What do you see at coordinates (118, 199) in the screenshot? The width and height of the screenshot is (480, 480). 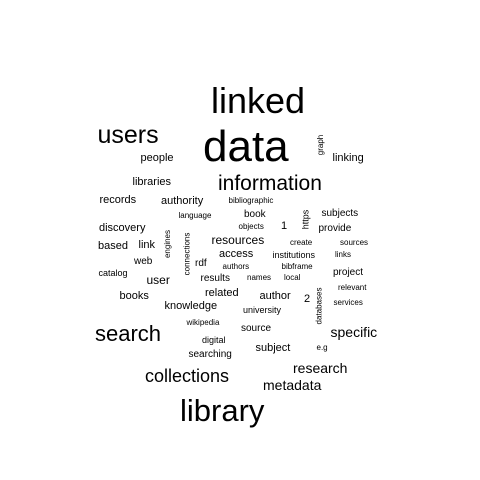 I see `word-records: records` at bounding box center [118, 199].